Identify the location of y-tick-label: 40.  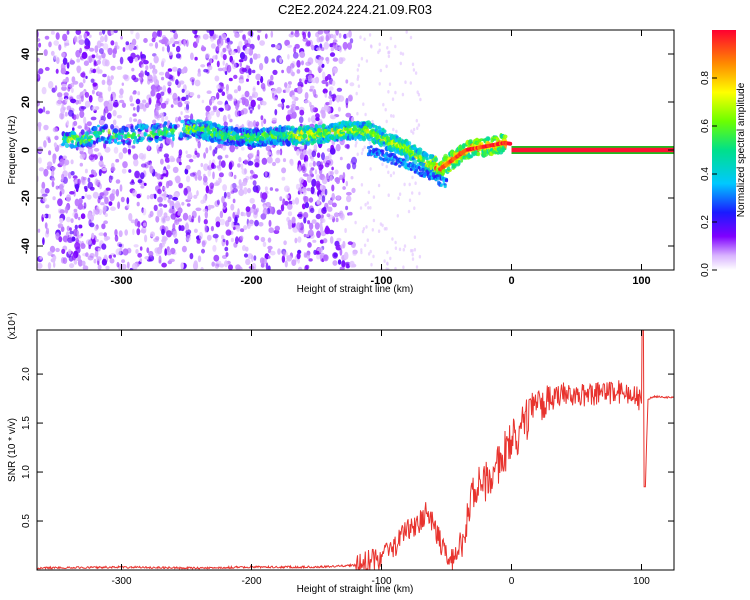
(26, 54).